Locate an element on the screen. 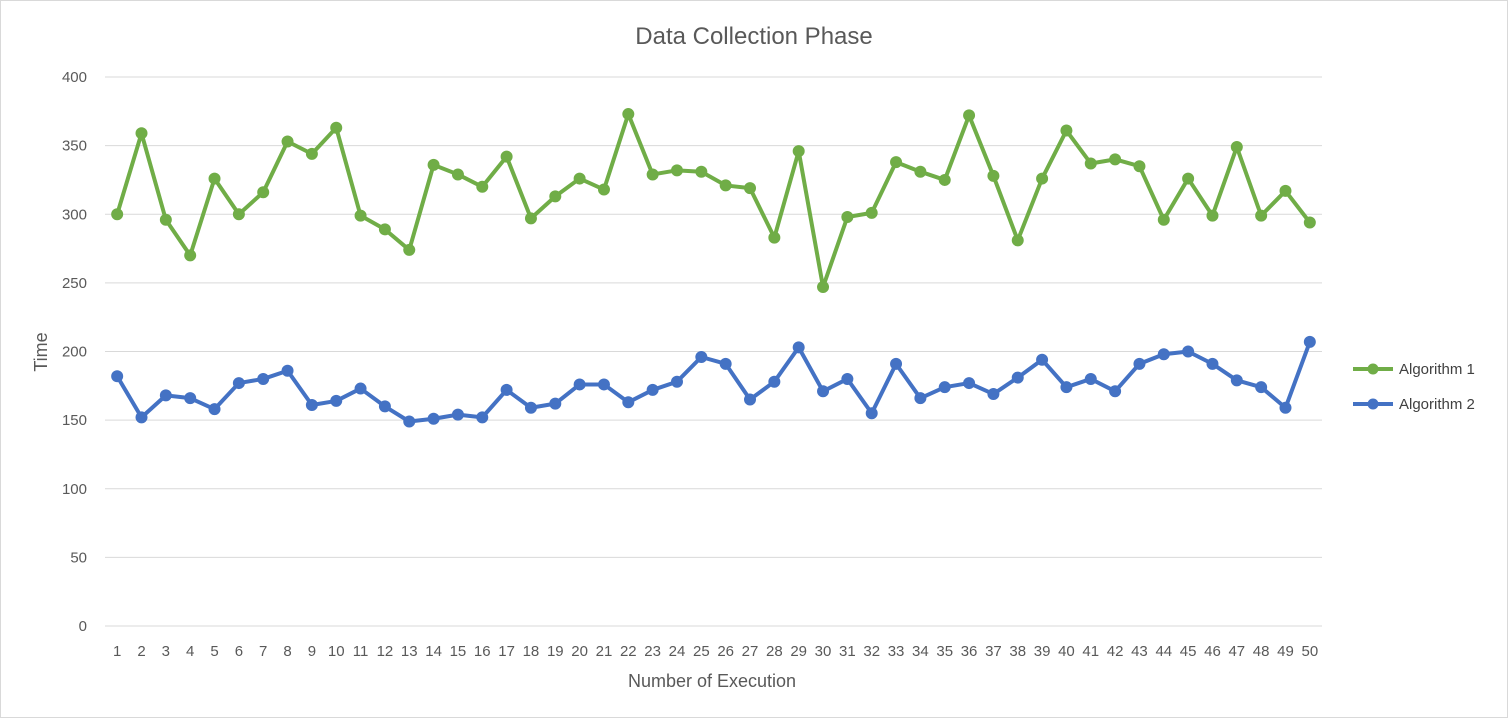 Image resolution: width=1508 pixels, height=718 pixels. series-line is located at coordinates (713, 381).